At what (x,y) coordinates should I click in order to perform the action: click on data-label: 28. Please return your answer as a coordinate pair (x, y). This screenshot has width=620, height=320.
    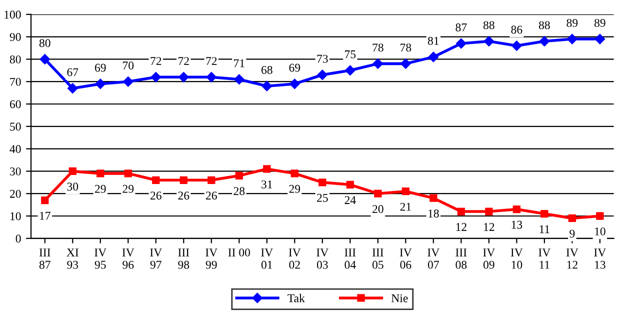
    Looking at the image, I should click on (239, 191).